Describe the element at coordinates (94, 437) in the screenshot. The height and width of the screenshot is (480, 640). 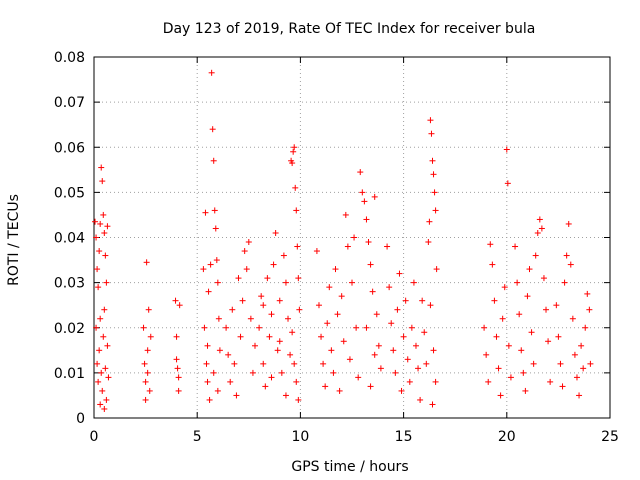
I see `x-tick-label: 0` at that location.